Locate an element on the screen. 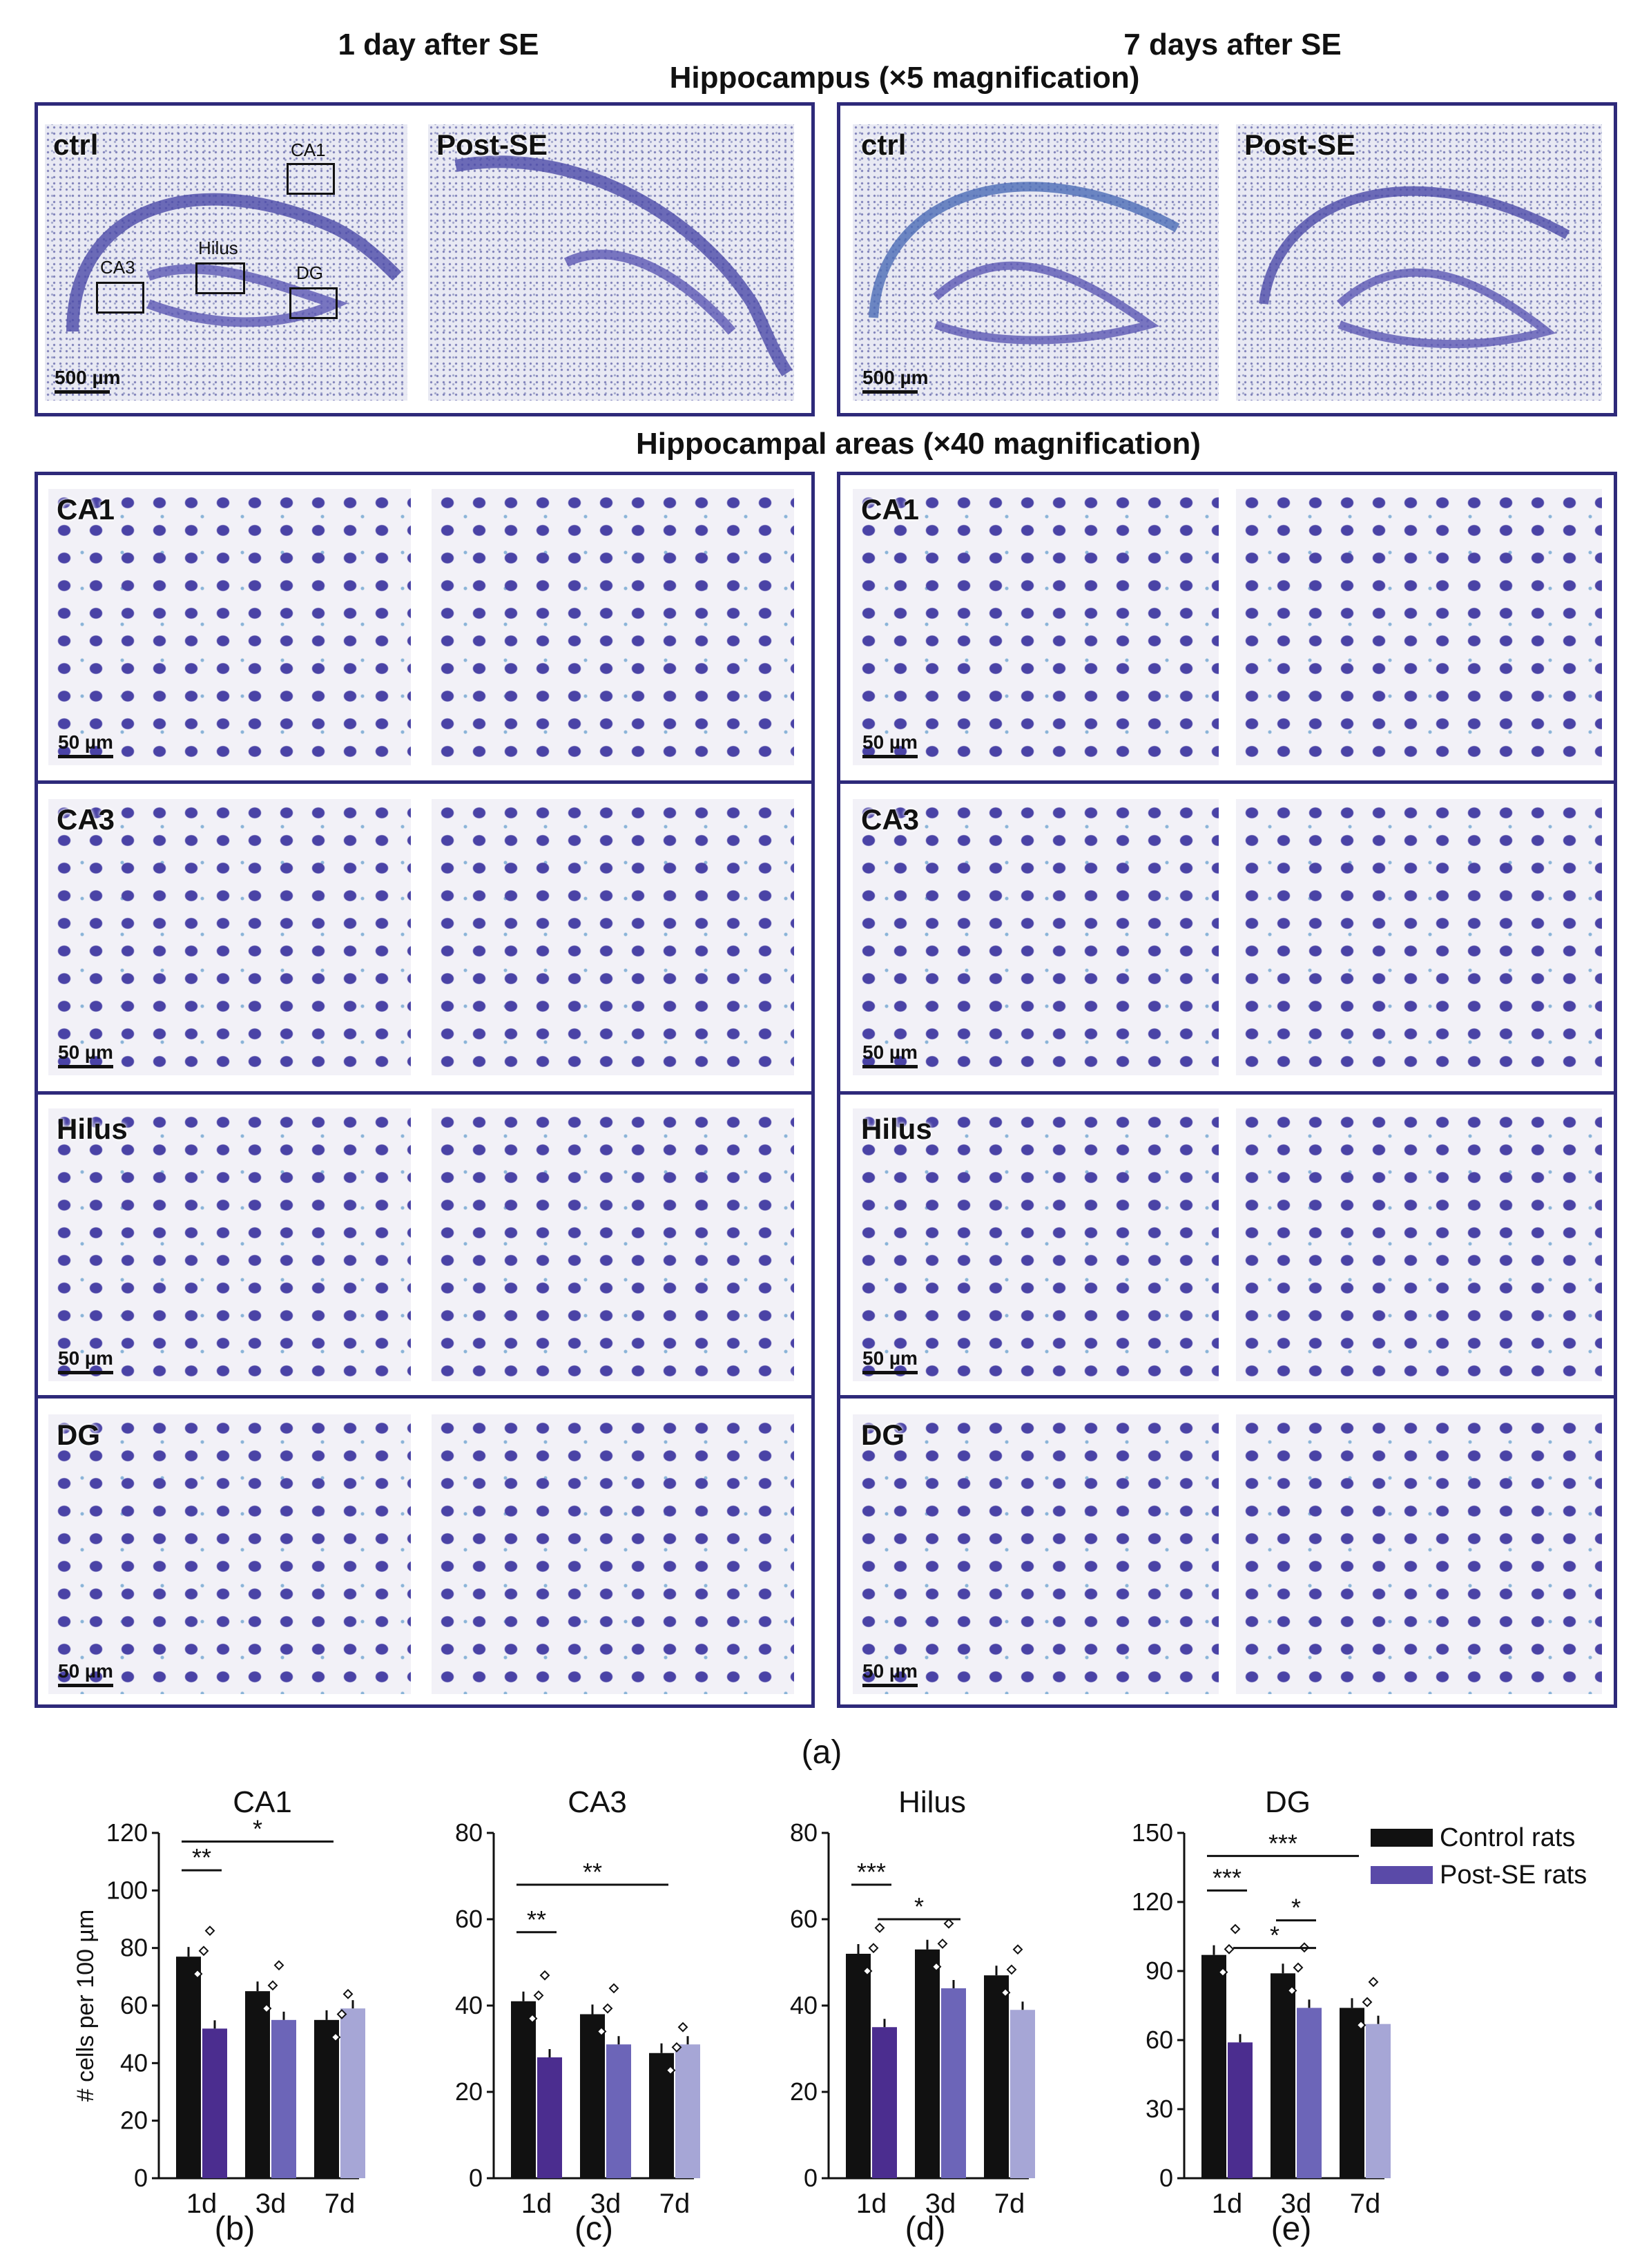 This screenshot has height=2268, width=1642. image-dg-ctrl-7d: DG 50 µm is located at coordinates (1036, 1554).